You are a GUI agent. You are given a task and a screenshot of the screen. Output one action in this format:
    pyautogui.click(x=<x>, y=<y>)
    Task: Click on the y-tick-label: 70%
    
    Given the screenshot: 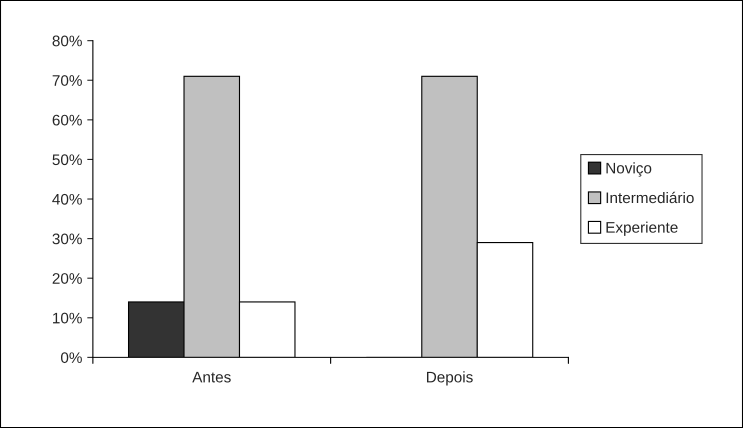 What is the action you would take?
    pyautogui.click(x=67, y=80)
    